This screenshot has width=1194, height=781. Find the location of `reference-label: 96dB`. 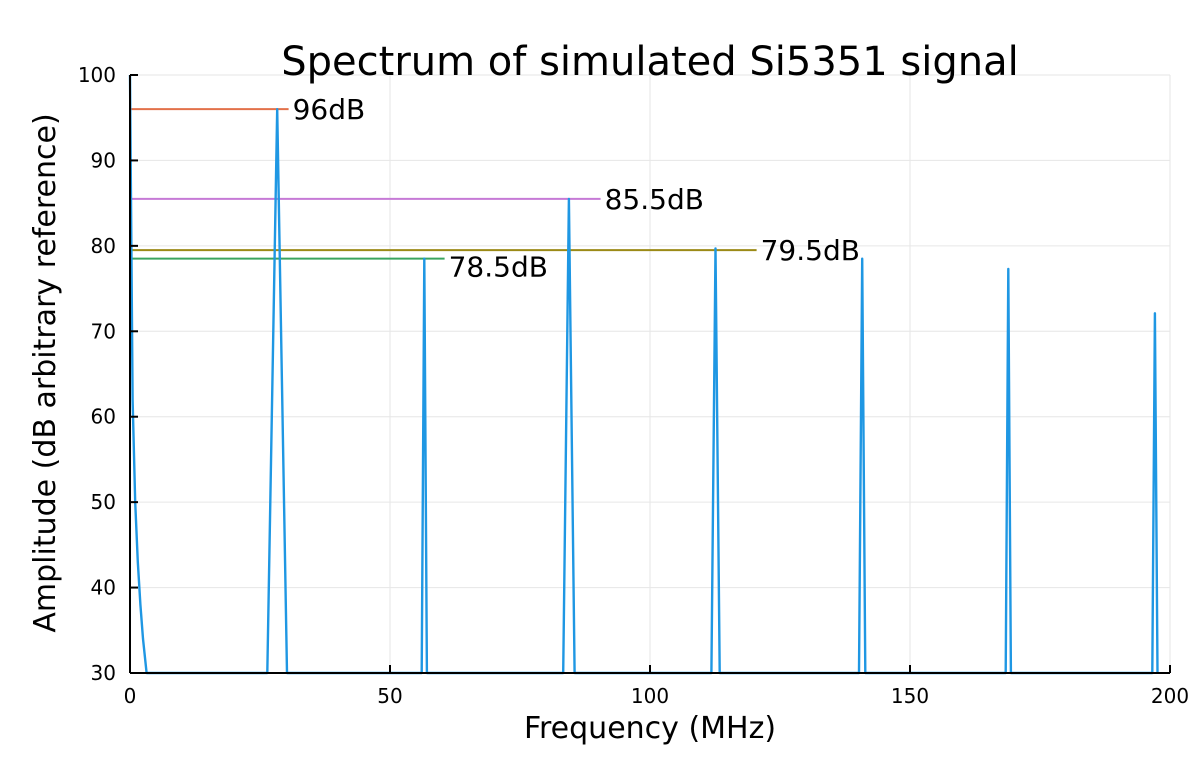

reference-label: 96dB is located at coordinates (329, 109).